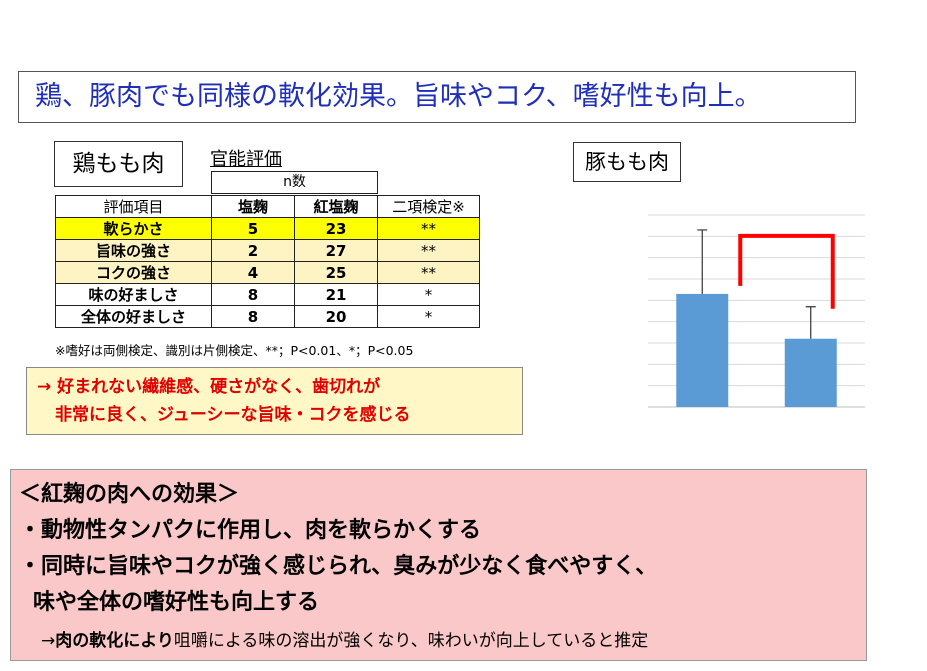 This screenshot has height=671, width=927. I want to click on row-beni: 25, so click(336, 272).